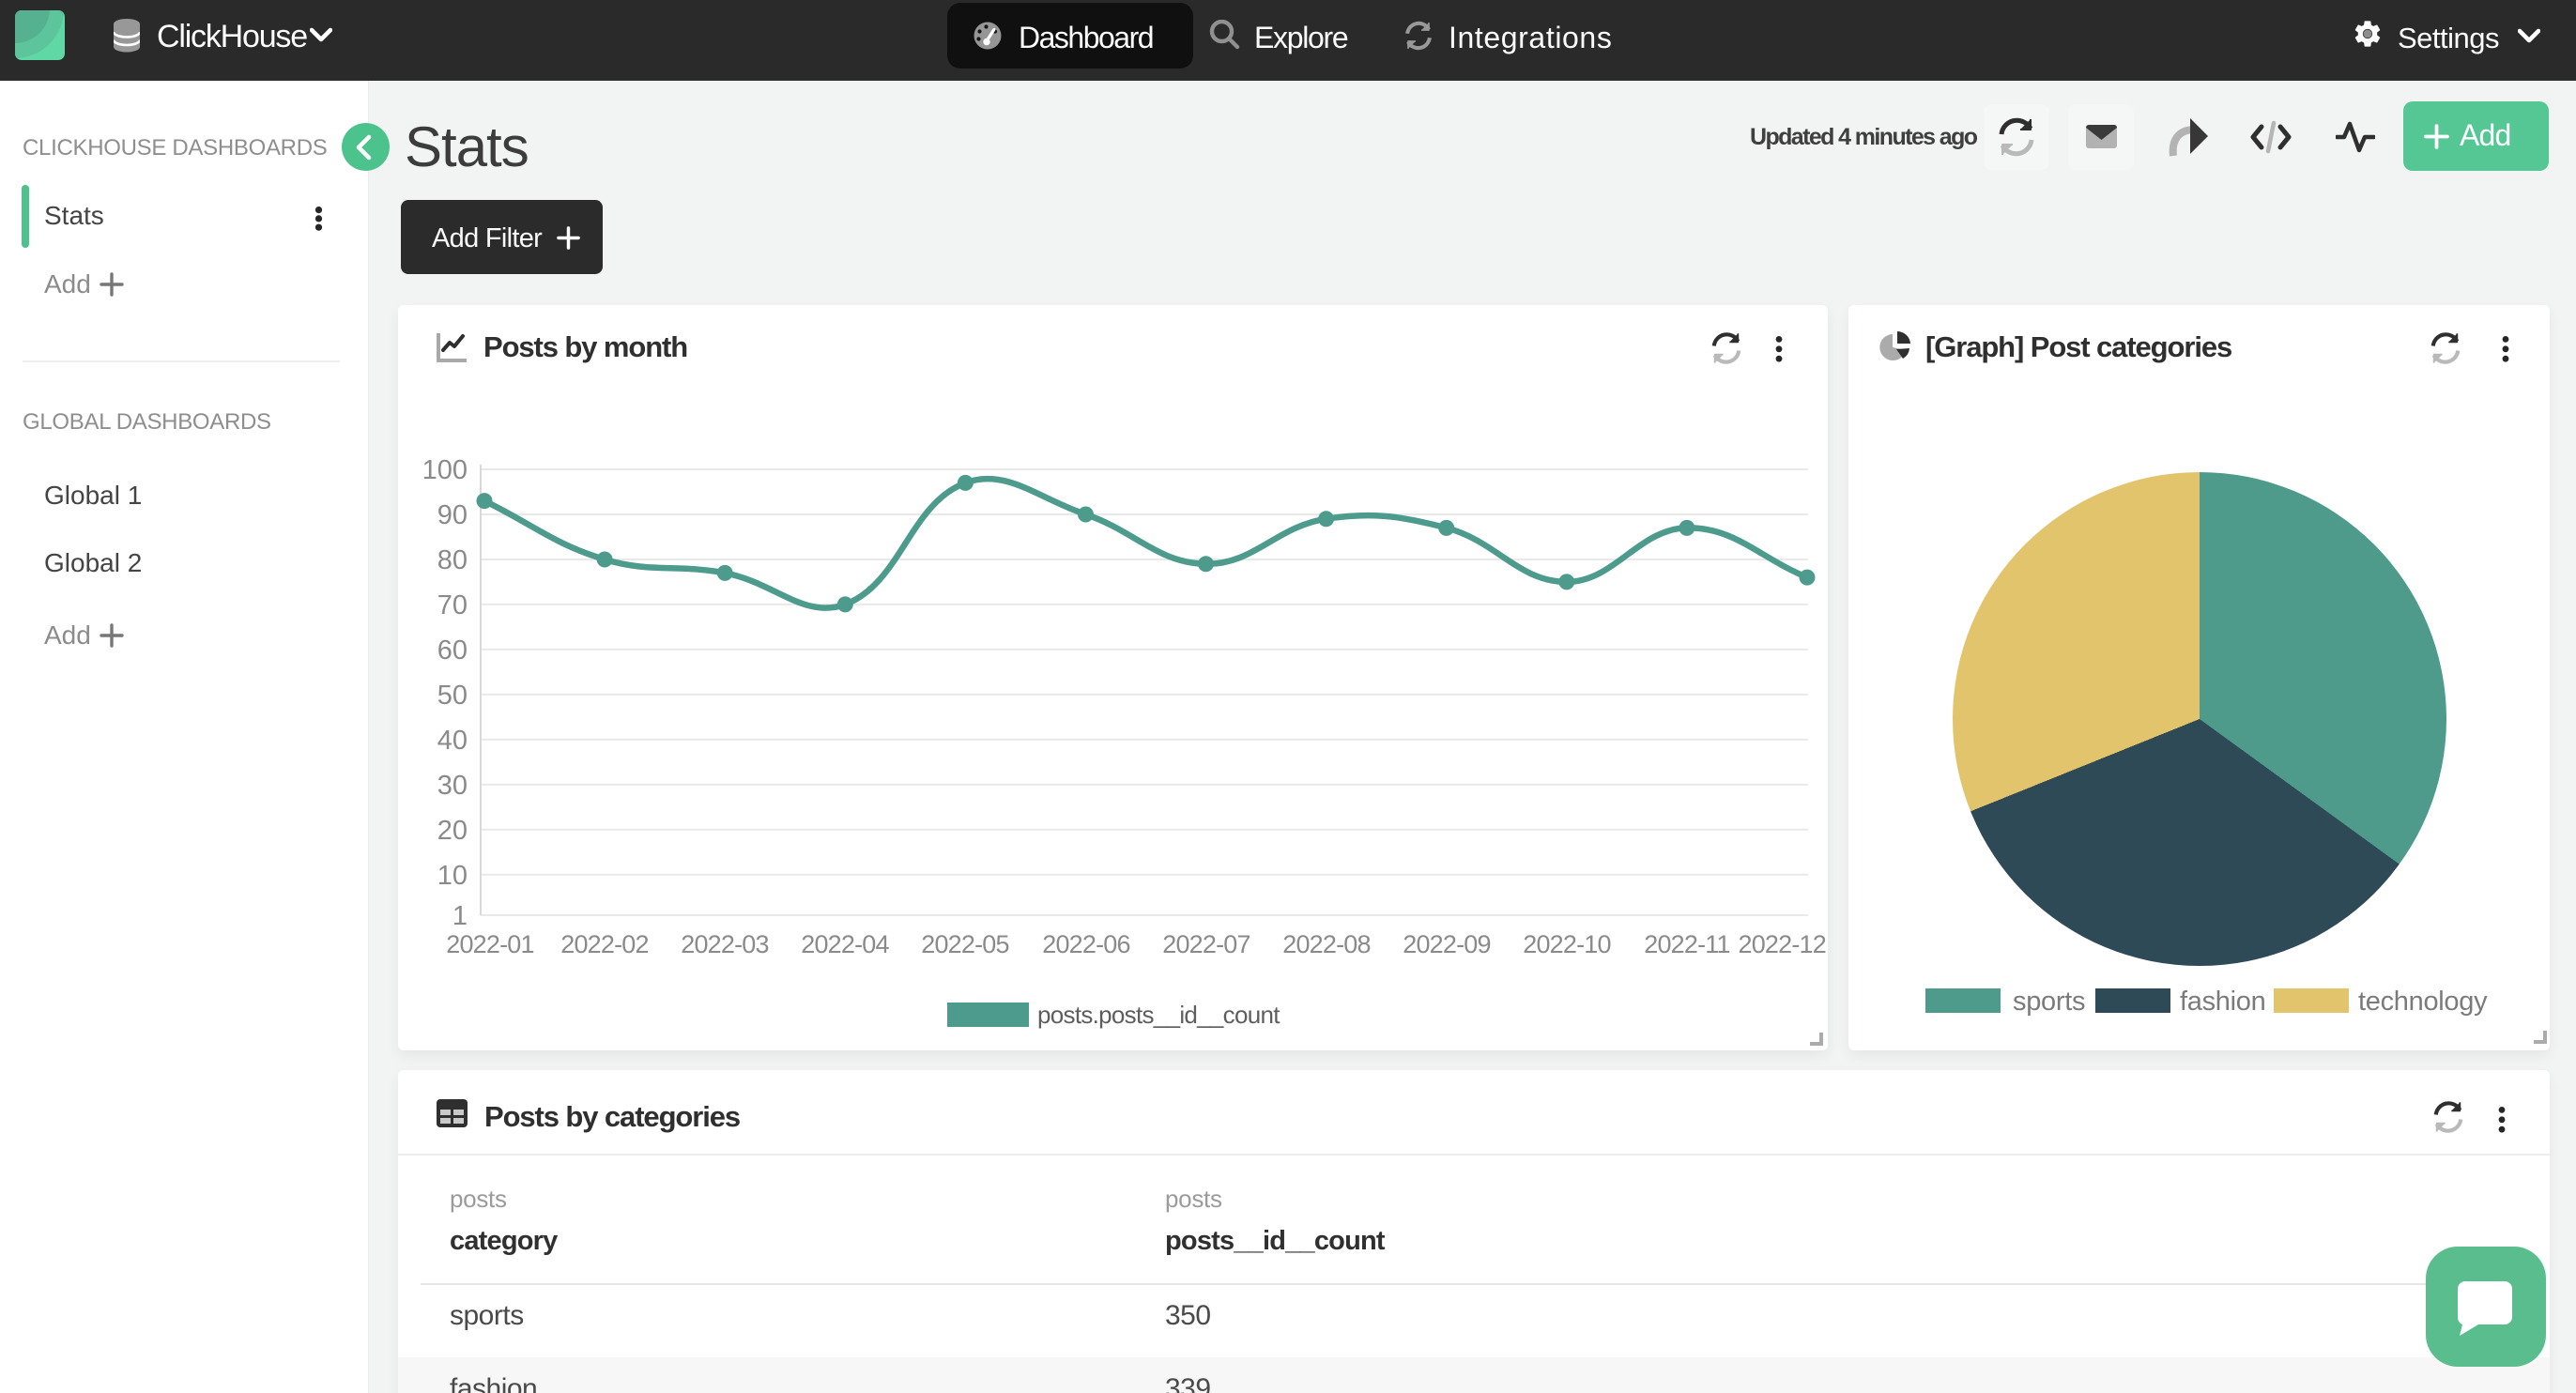 The height and width of the screenshot is (1393, 2576). I want to click on svg-text: 2022-05, so click(965, 944).